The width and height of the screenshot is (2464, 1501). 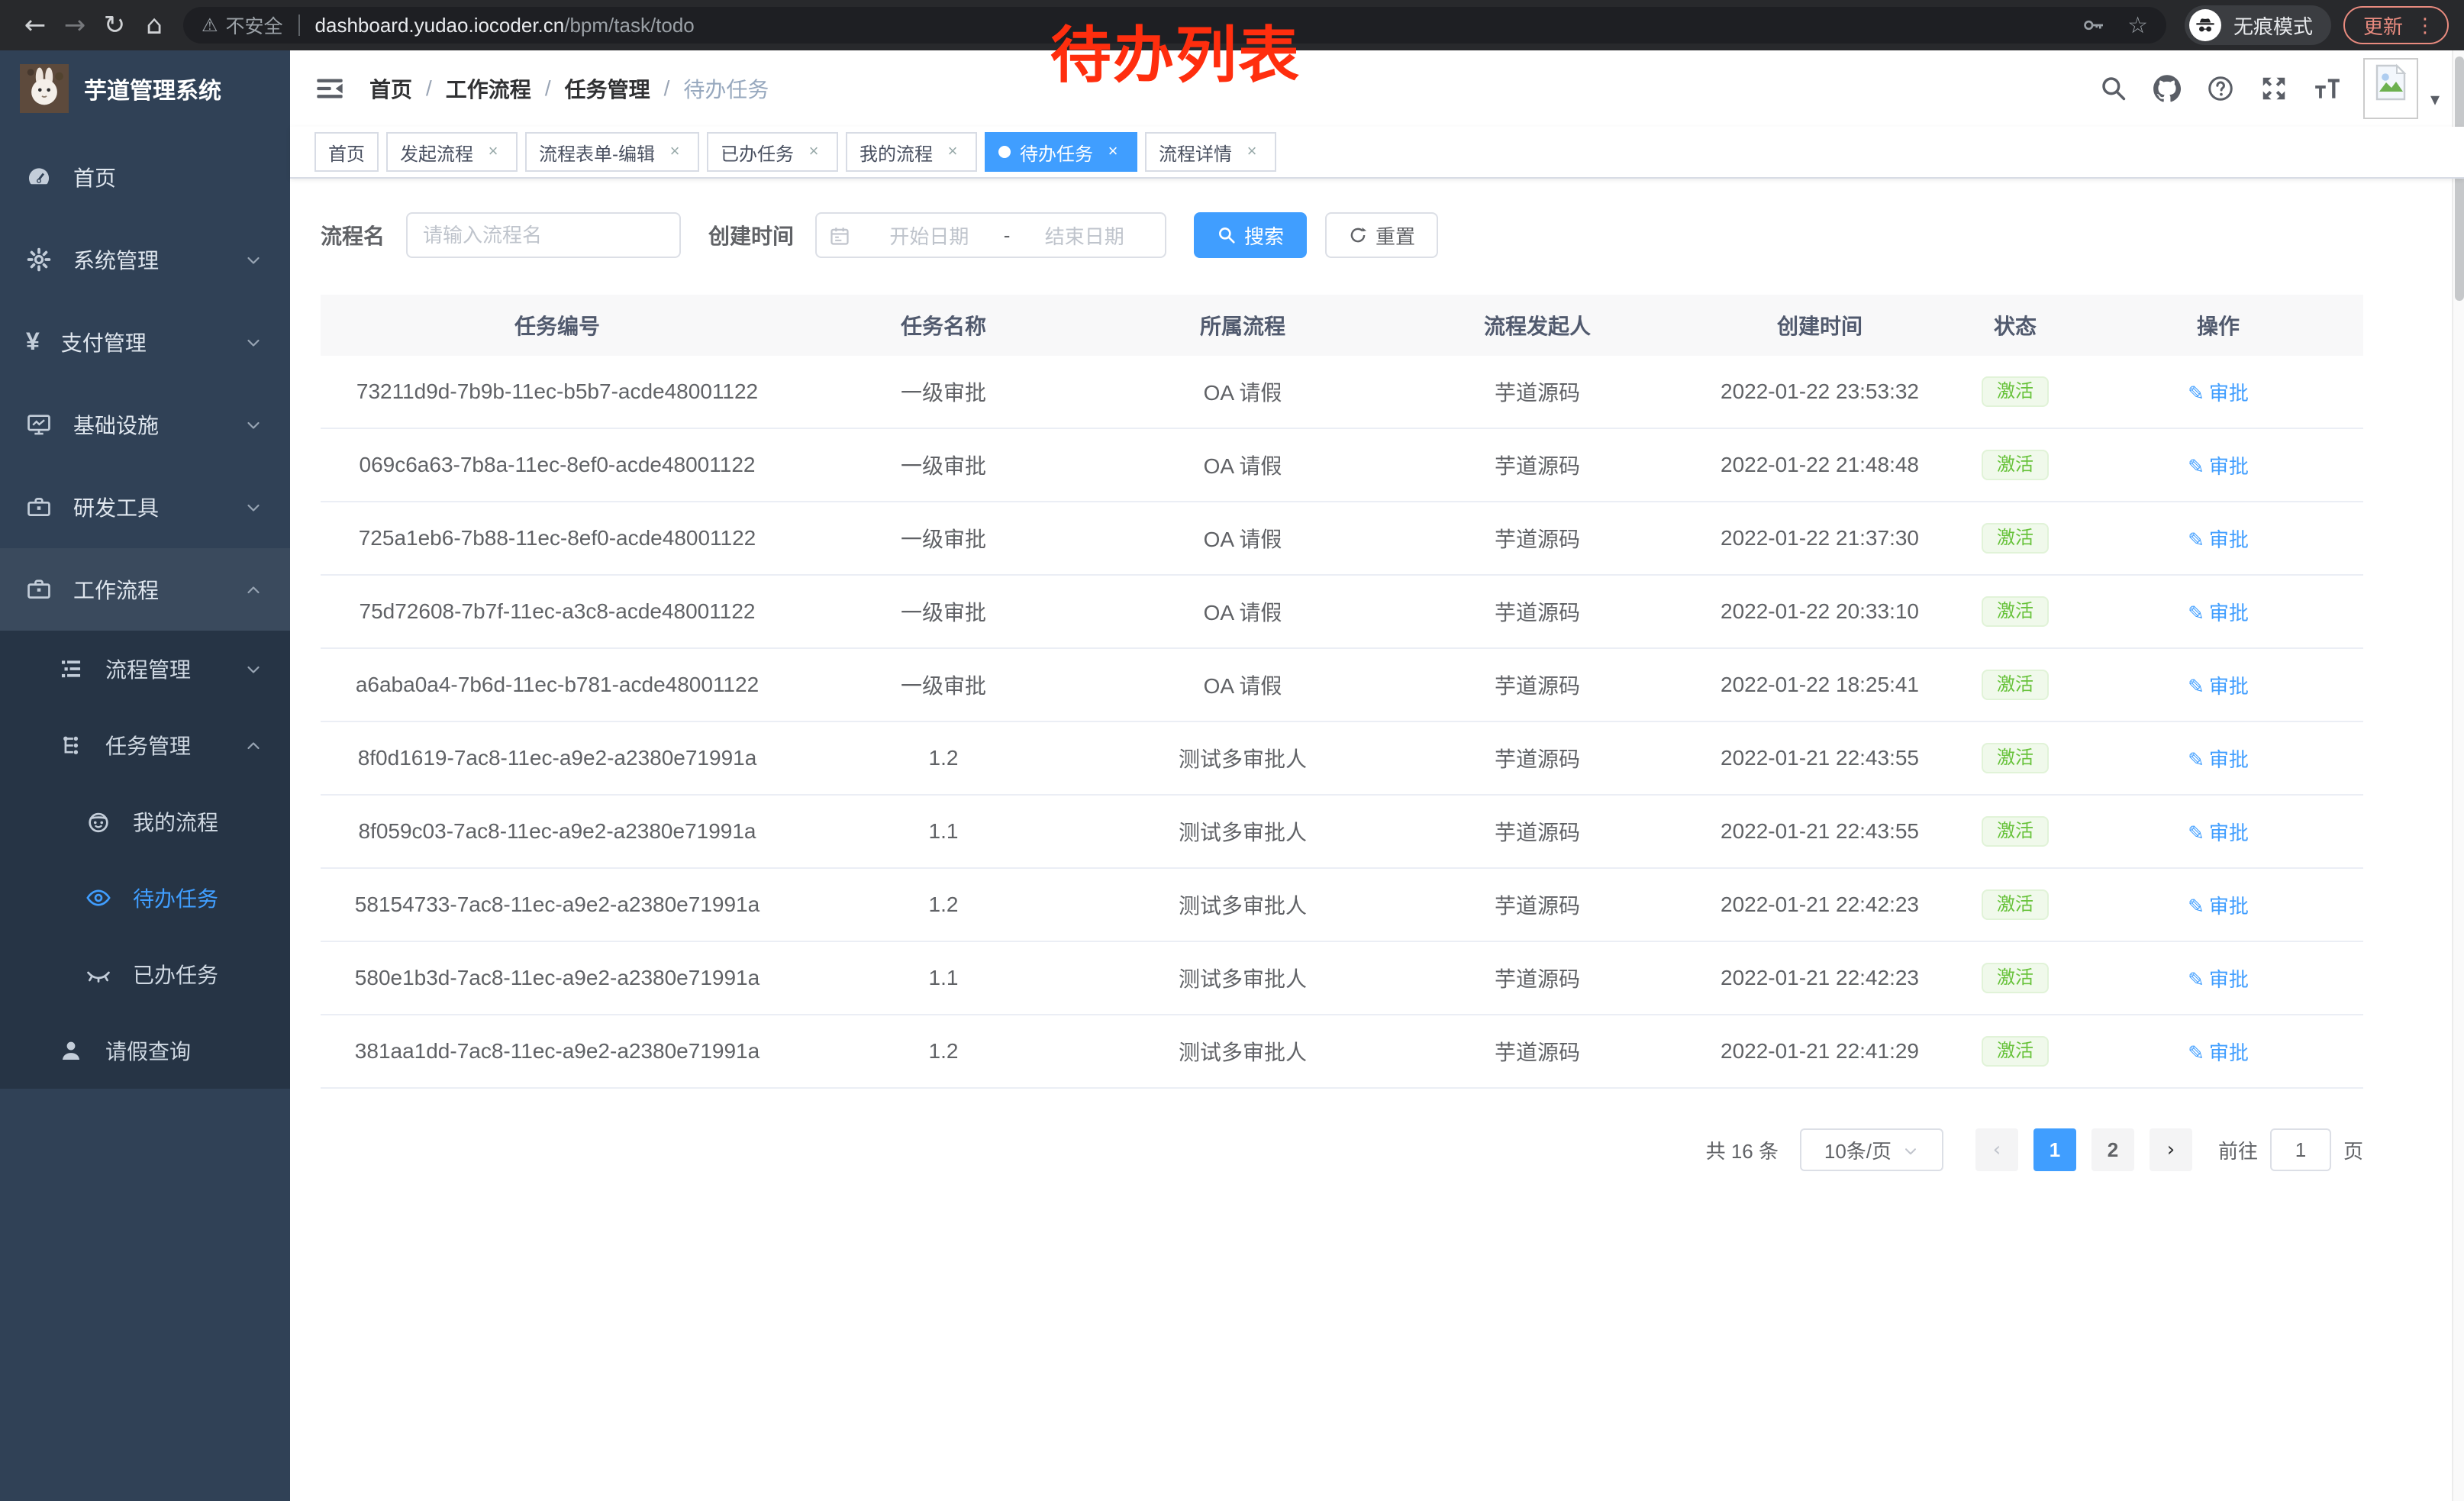 What do you see at coordinates (1211, 152) in the screenshot?
I see `tab-流程详情: 流程详情 ×` at bounding box center [1211, 152].